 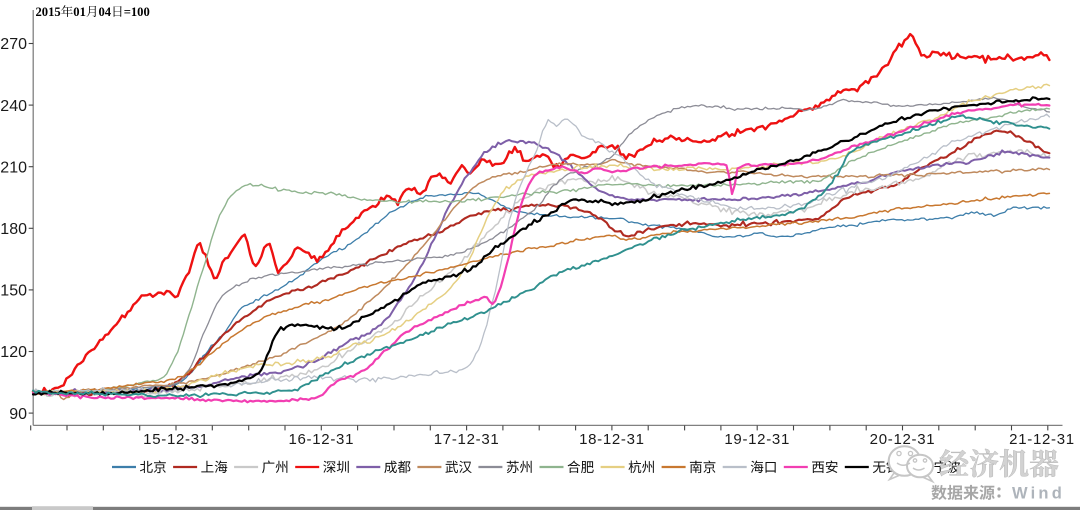 I want to click on svg-text: 150, so click(x=13, y=291).